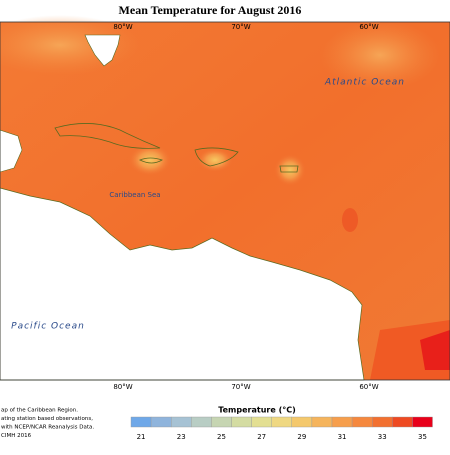 This screenshot has height=455, width=450. Describe the element at coordinates (16, 436) in the screenshot. I see `note-line: CIMH 2016` at that location.